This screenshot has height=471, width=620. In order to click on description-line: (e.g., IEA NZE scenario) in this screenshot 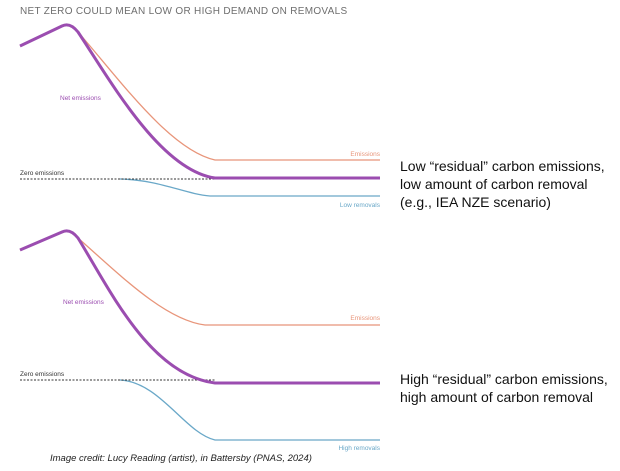, I will do `click(475, 202)`.